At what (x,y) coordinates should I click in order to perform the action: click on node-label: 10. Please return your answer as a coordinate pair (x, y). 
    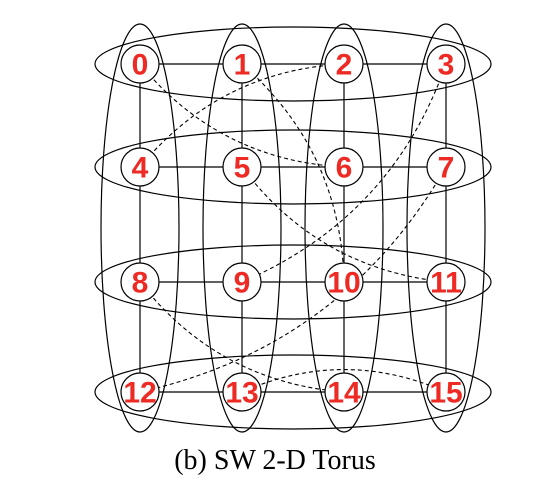
    Looking at the image, I should click on (343, 283).